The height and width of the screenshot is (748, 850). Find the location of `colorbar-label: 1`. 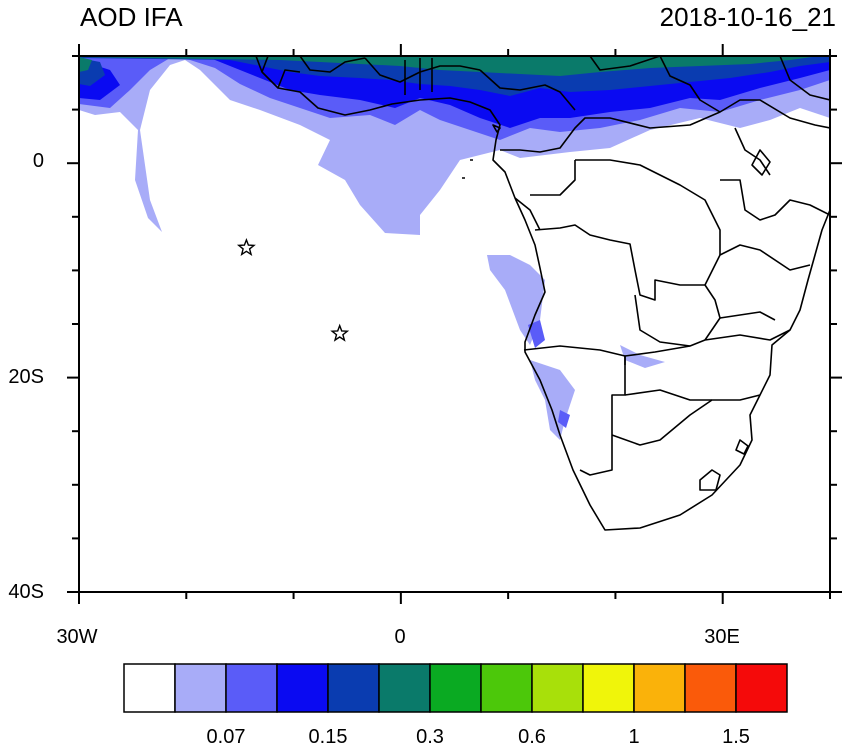

colorbar-label: 1 is located at coordinates (634, 737).